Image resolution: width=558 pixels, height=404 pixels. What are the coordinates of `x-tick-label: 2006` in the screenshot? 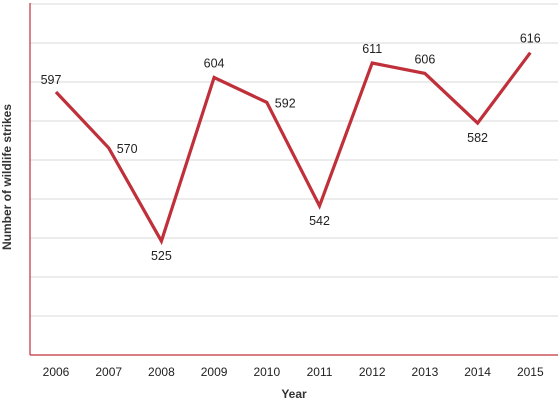 It's located at (56, 372).